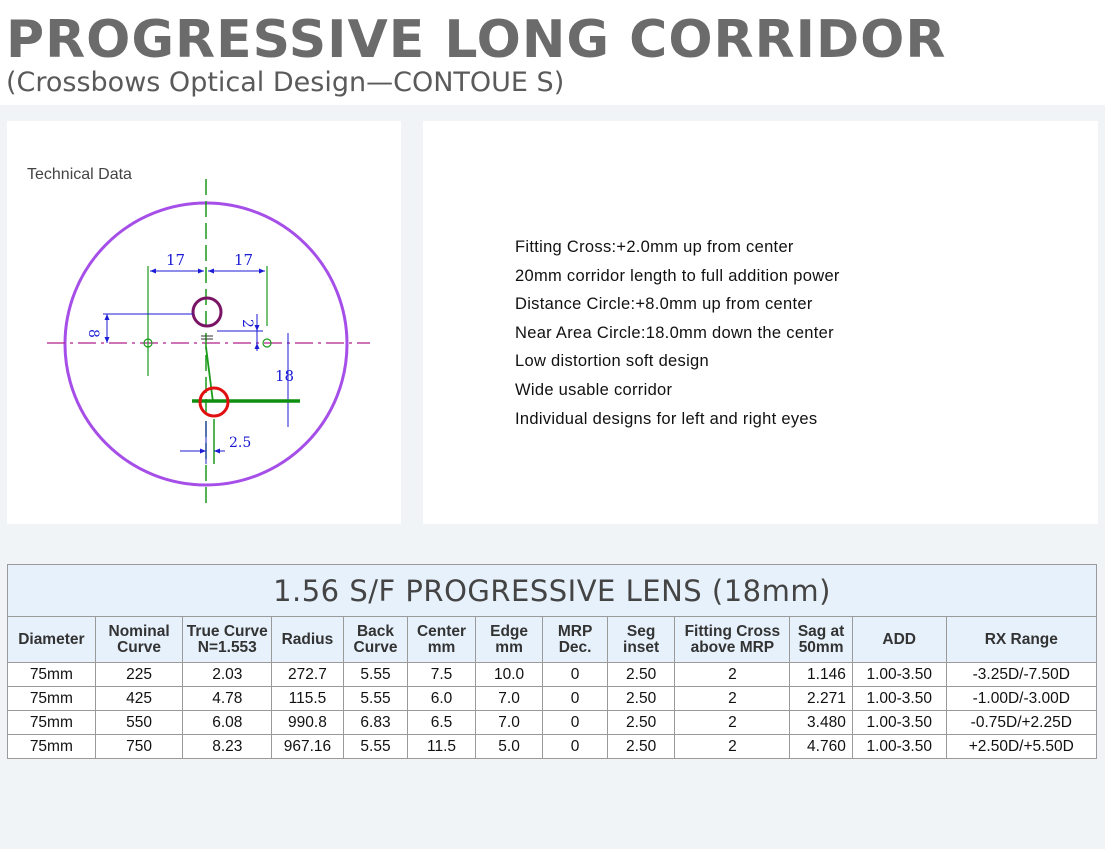 The image size is (1105, 849). Describe the element at coordinates (208, 341) in the screenshot. I see `lens-diagram: 17 17 8 2 18 2.5` at that location.